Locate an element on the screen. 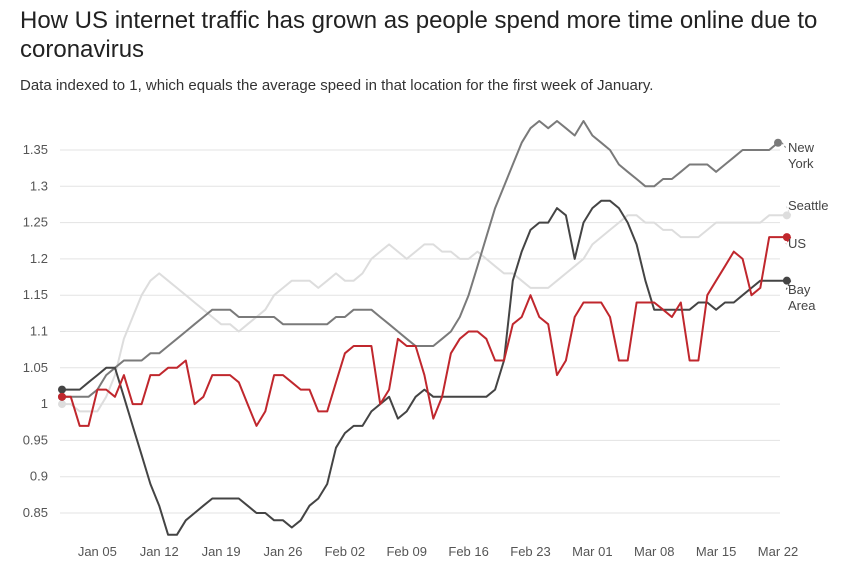 Image resolution: width=854 pixels, height=577 pixels. label-leader-us is located at coordinates (788, 240).